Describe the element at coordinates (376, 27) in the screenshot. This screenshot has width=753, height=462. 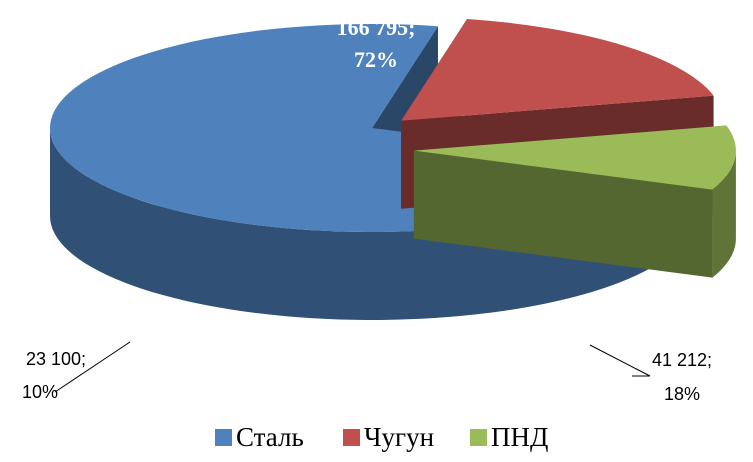
I see `value-label: 166 795;` at that location.